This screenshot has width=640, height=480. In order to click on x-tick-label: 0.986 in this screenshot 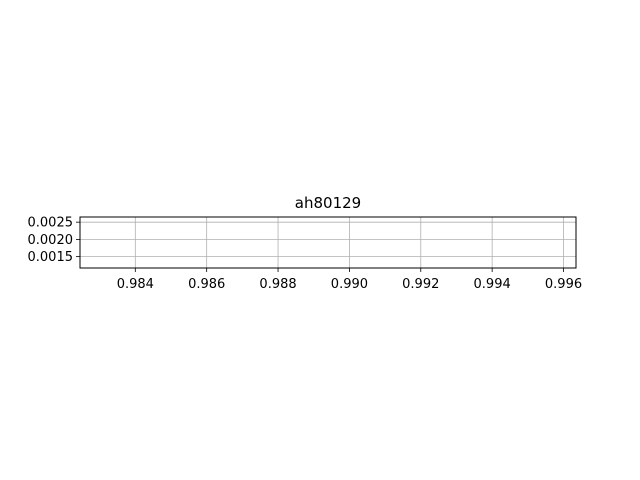, I will do `click(206, 284)`.